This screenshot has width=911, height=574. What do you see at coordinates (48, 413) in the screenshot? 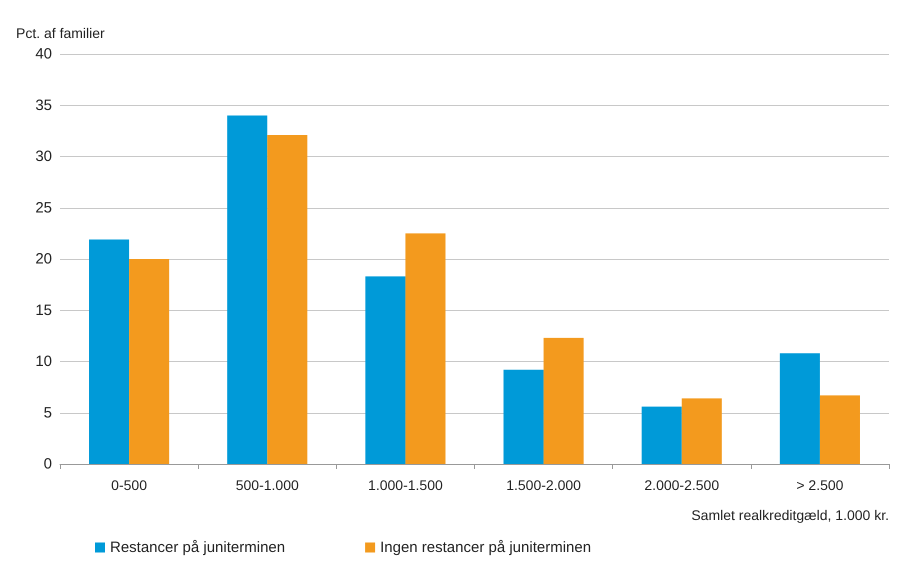
I see `y-tick-label: 5` at bounding box center [48, 413].